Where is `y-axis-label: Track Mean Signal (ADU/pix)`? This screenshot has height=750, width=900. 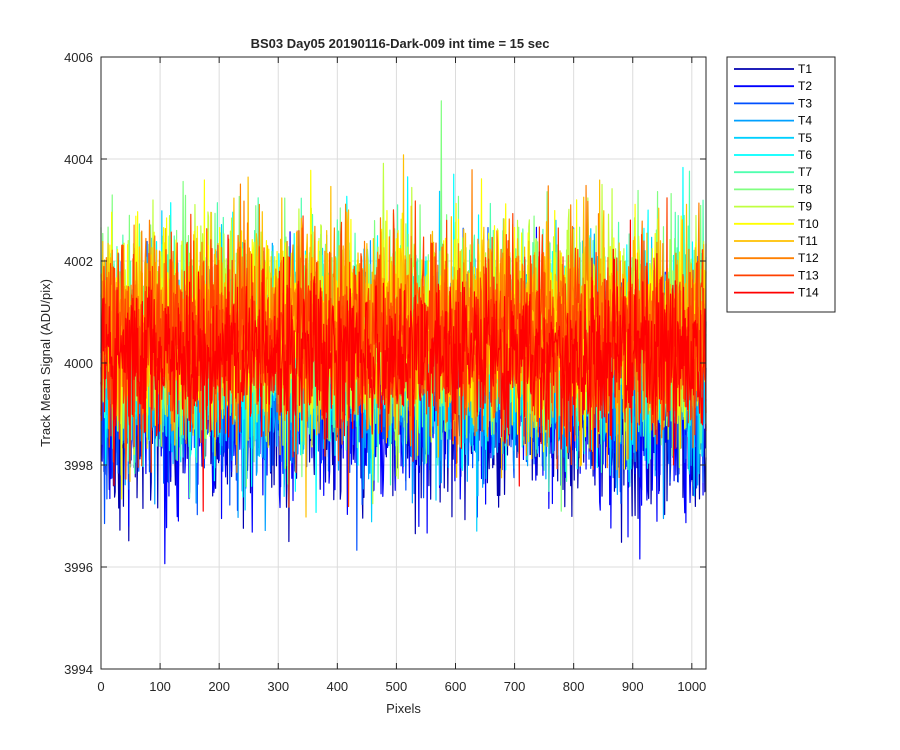 y-axis-label: Track Mean Signal (ADU/pix) is located at coordinates (45, 363).